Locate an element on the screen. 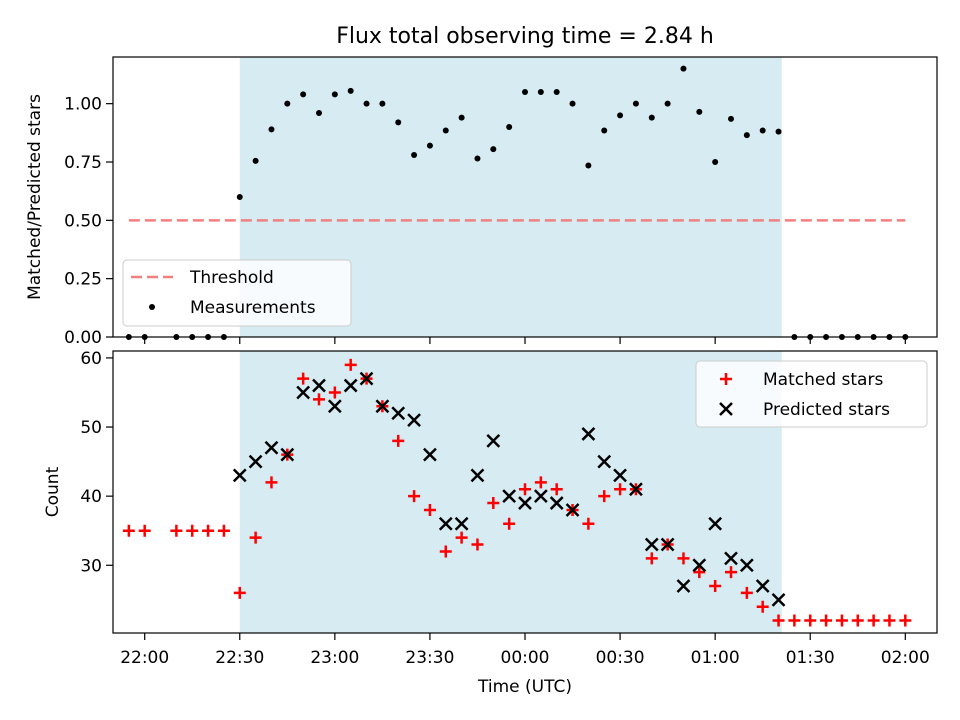 This screenshot has width=960, height=720. y-tick-label: 0.75 is located at coordinates (83, 163).